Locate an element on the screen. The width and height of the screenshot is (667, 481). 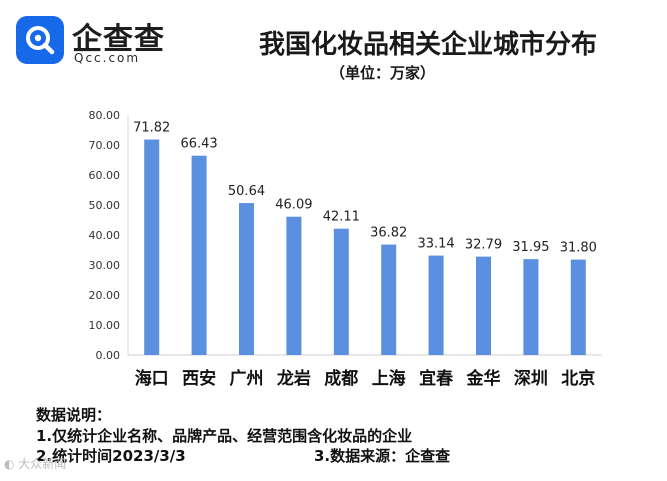
data-label: 31.80 is located at coordinates (578, 248).